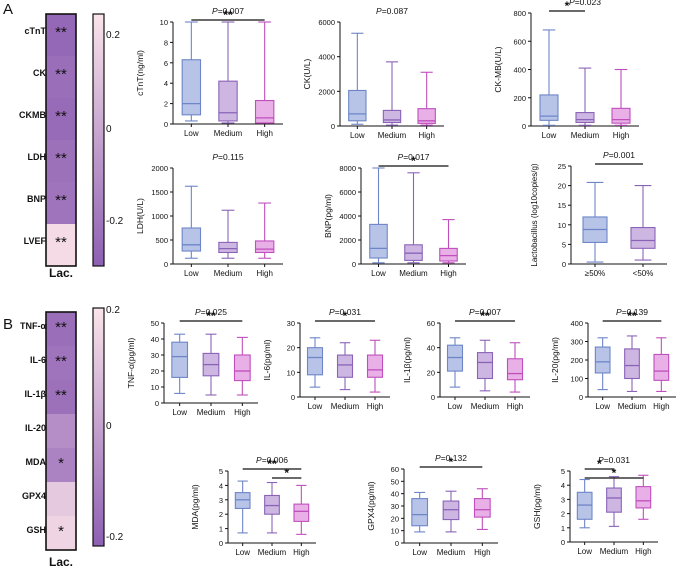 Image resolution: width=685 pixels, height=575 pixels. What do you see at coordinates (113, 35) in the screenshot?
I see `legend-a-tick: 0.2` at bounding box center [113, 35].